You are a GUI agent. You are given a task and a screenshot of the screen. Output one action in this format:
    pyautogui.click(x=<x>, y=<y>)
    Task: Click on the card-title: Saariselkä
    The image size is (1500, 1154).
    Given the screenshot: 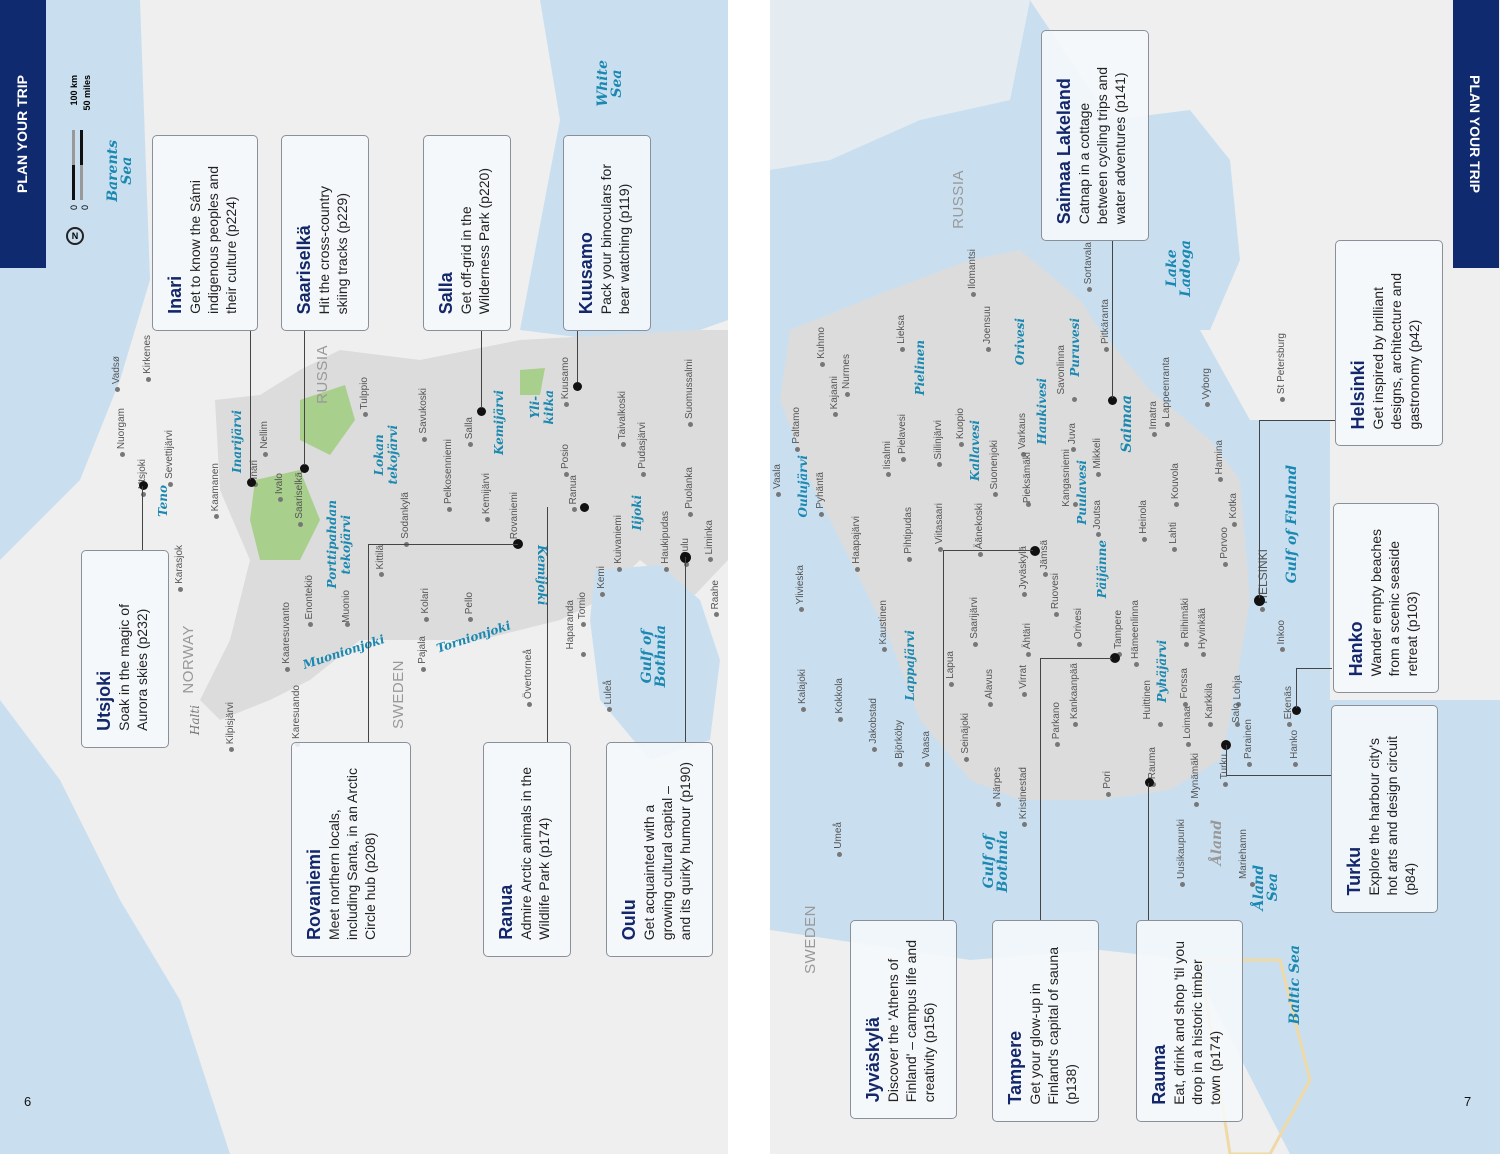 What is the action you would take?
    pyautogui.click(x=304, y=269)
    